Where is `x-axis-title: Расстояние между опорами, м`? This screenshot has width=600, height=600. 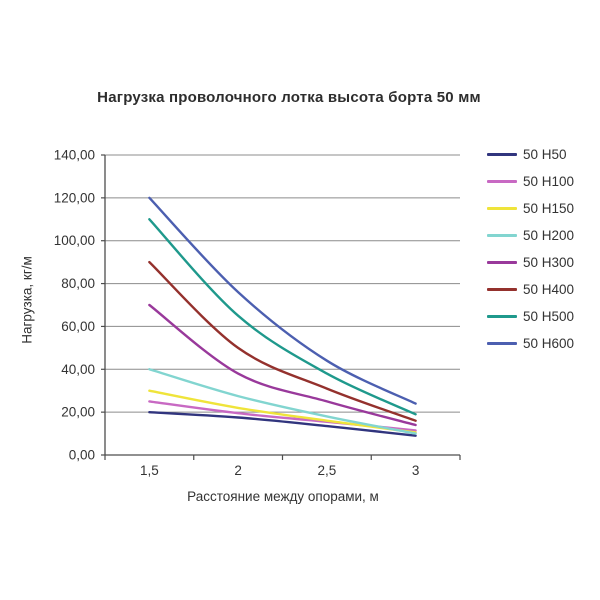
x-axis-title: Расстояние между опорами, м is located at coordinates (283, 496).